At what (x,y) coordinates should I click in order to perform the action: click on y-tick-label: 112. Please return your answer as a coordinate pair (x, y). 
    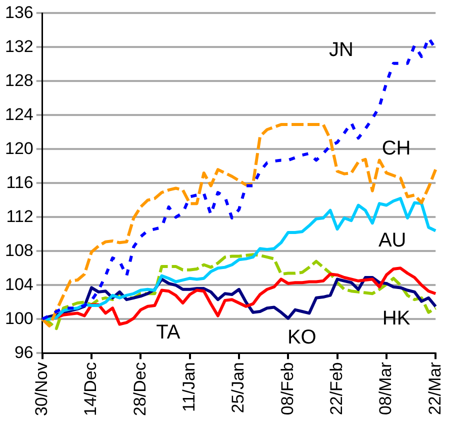
    Looking at the image, I should click on (20, 216).